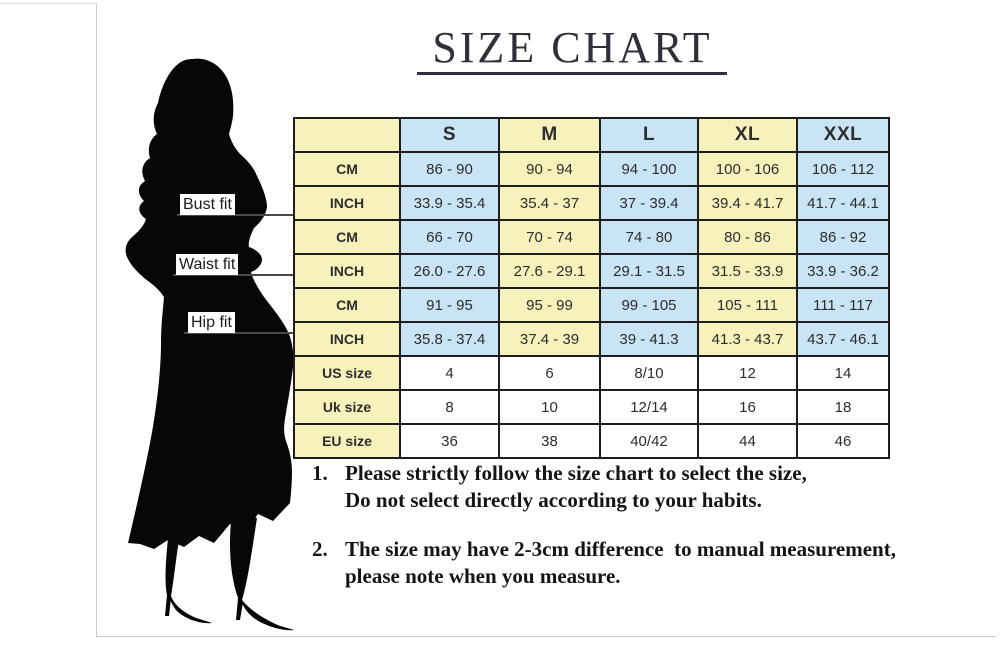  What do you see at coordinates (649, 203) in the screenshot?
I see `table-cell: 37 - 39.4` at bounding box center [649, 203].